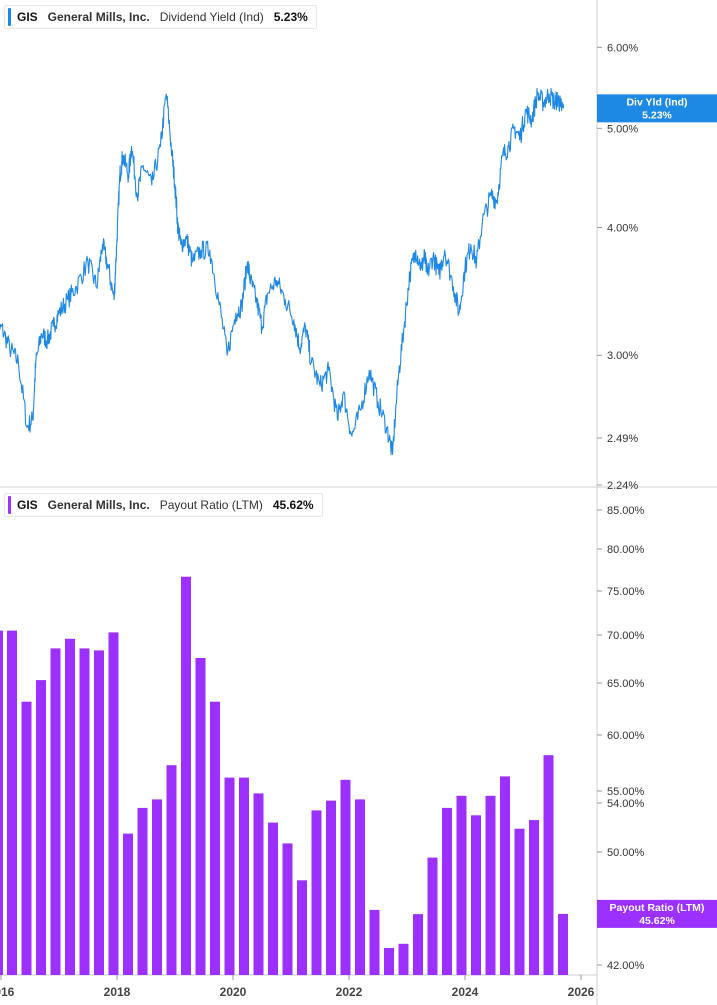 Image resolution: width=717 pixels, height=1005 pixels. Describe the element at coordinates (211, 505) in the screenshot. I see `legend-metric: Payout Ratio (LTM)` at that location.